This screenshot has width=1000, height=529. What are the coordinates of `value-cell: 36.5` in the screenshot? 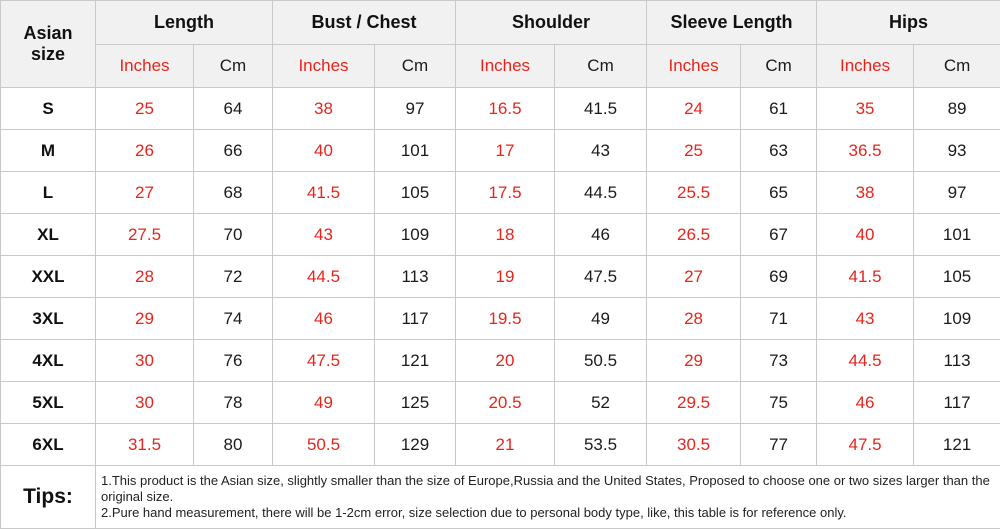 It's located at (865, 151).